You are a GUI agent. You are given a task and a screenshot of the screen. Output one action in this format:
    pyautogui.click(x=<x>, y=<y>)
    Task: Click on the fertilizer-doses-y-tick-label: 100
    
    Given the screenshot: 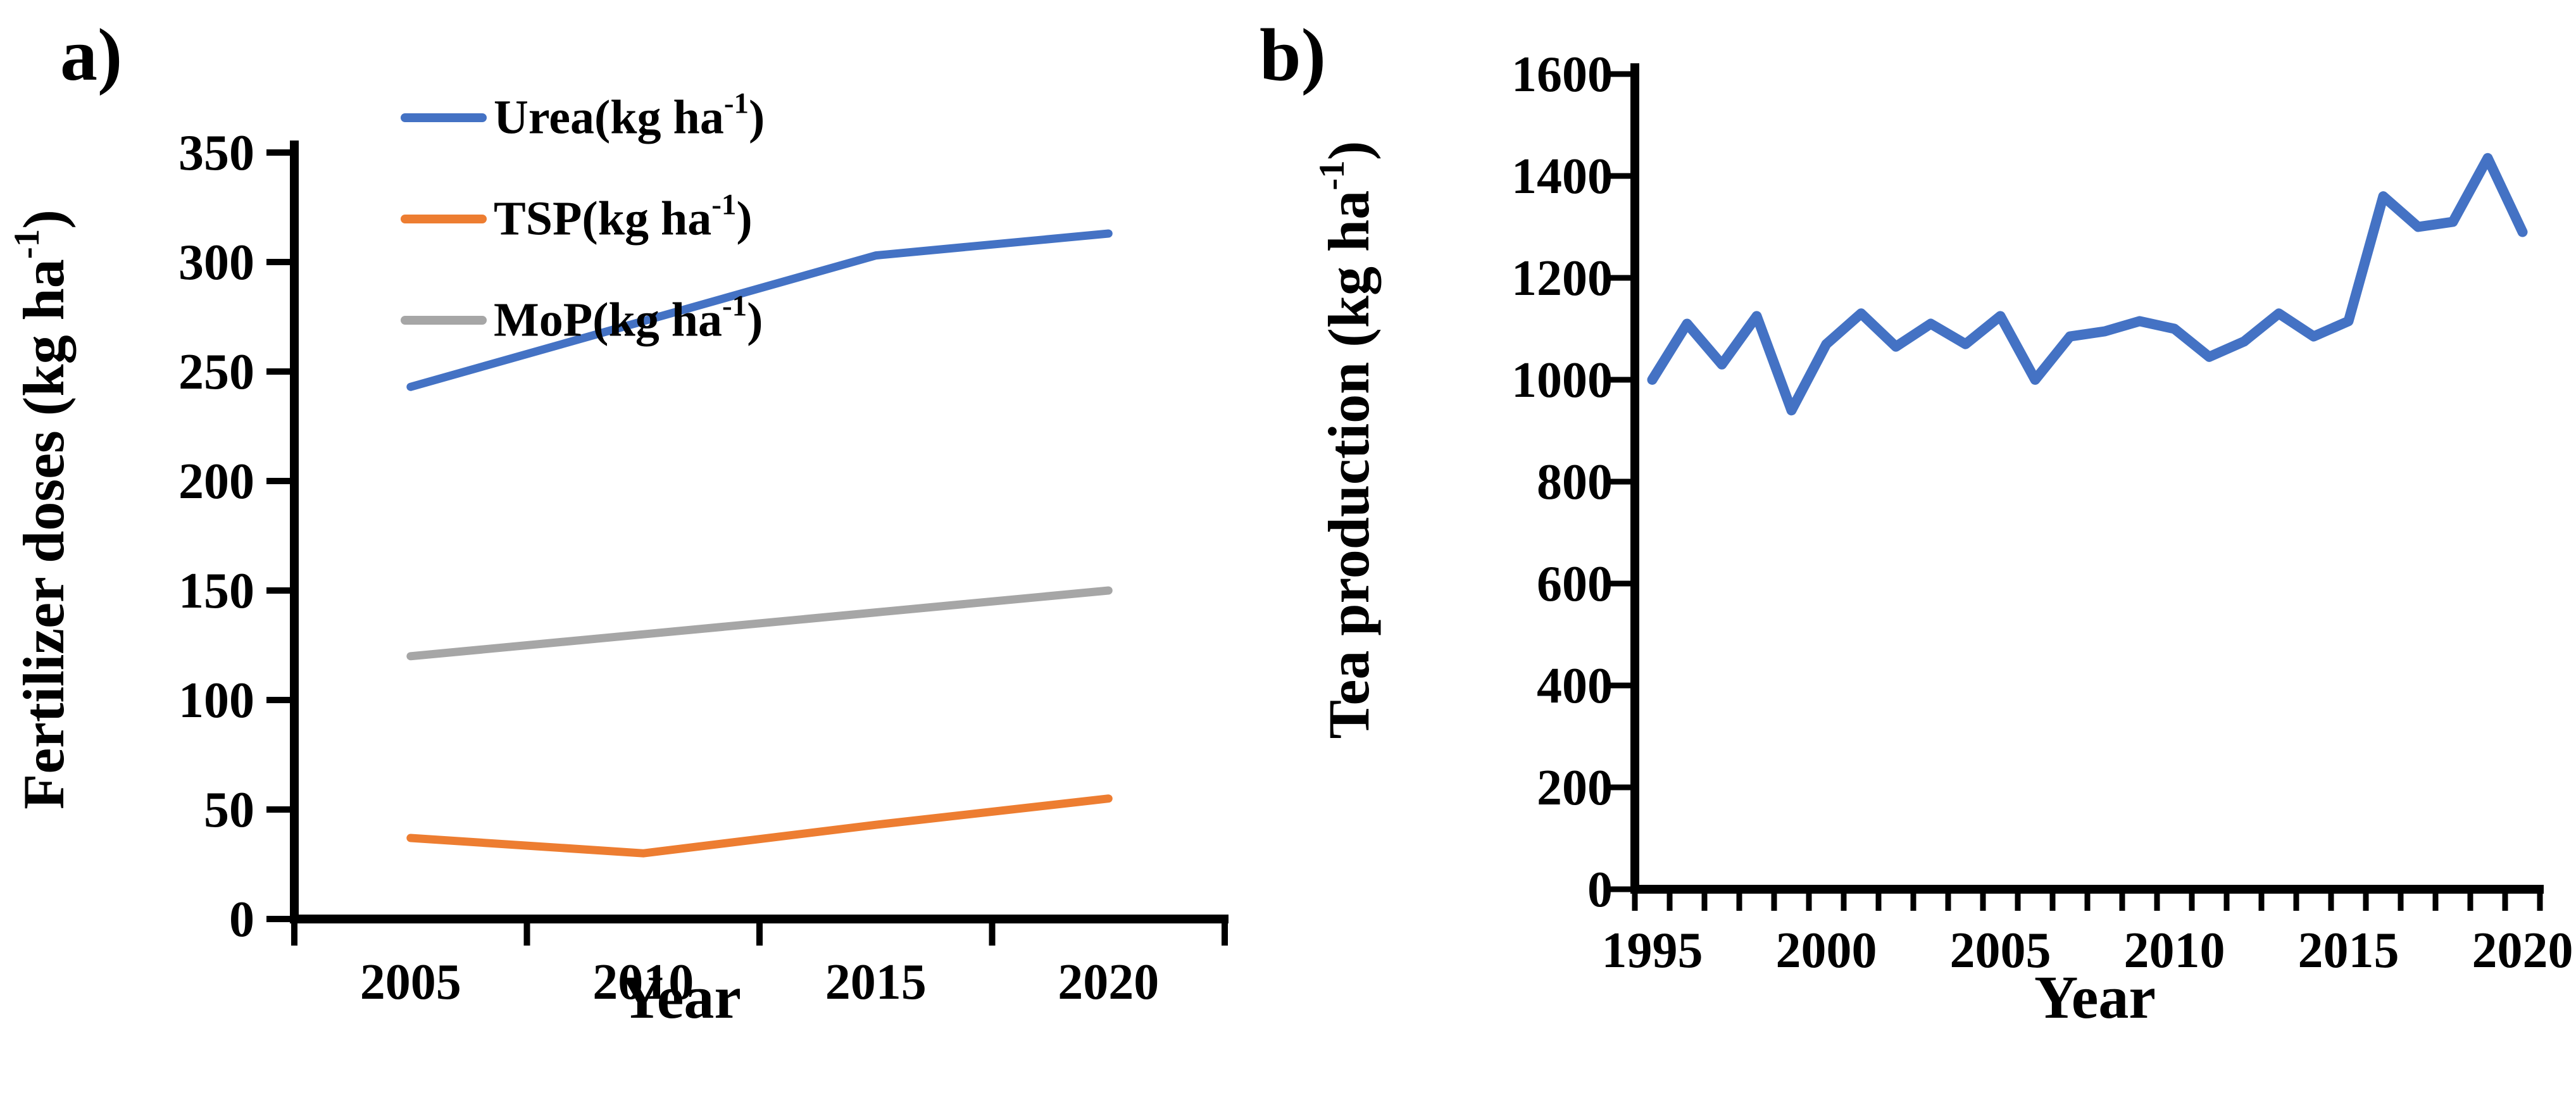 What is the action you would take?
    pyautogui.click(x=216, y=700)
    